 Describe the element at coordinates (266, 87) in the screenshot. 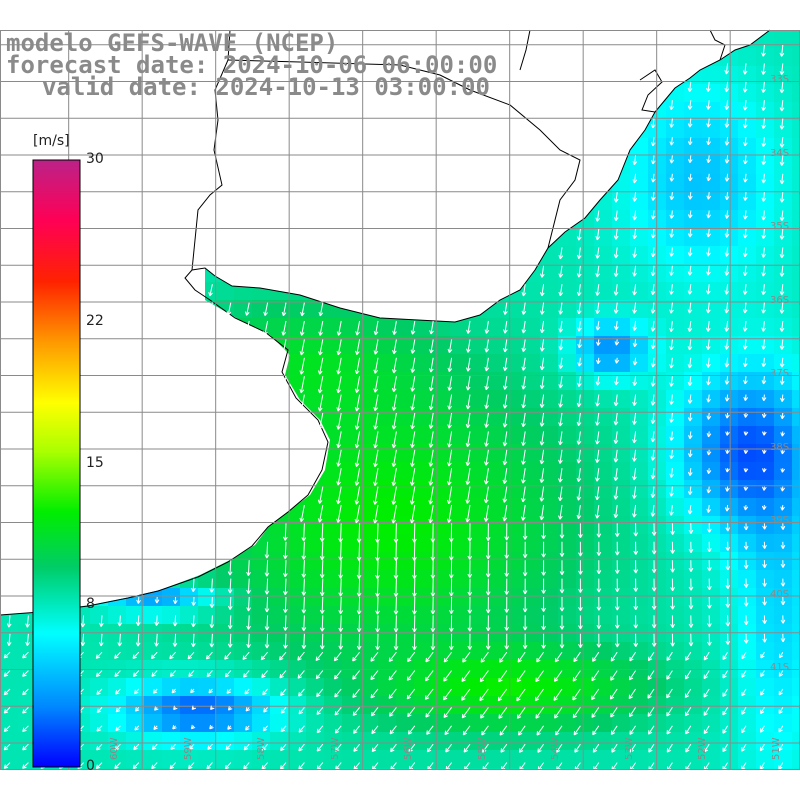

I see `valid-date: valid date: 2024-10-13 03:00:00` at that location.